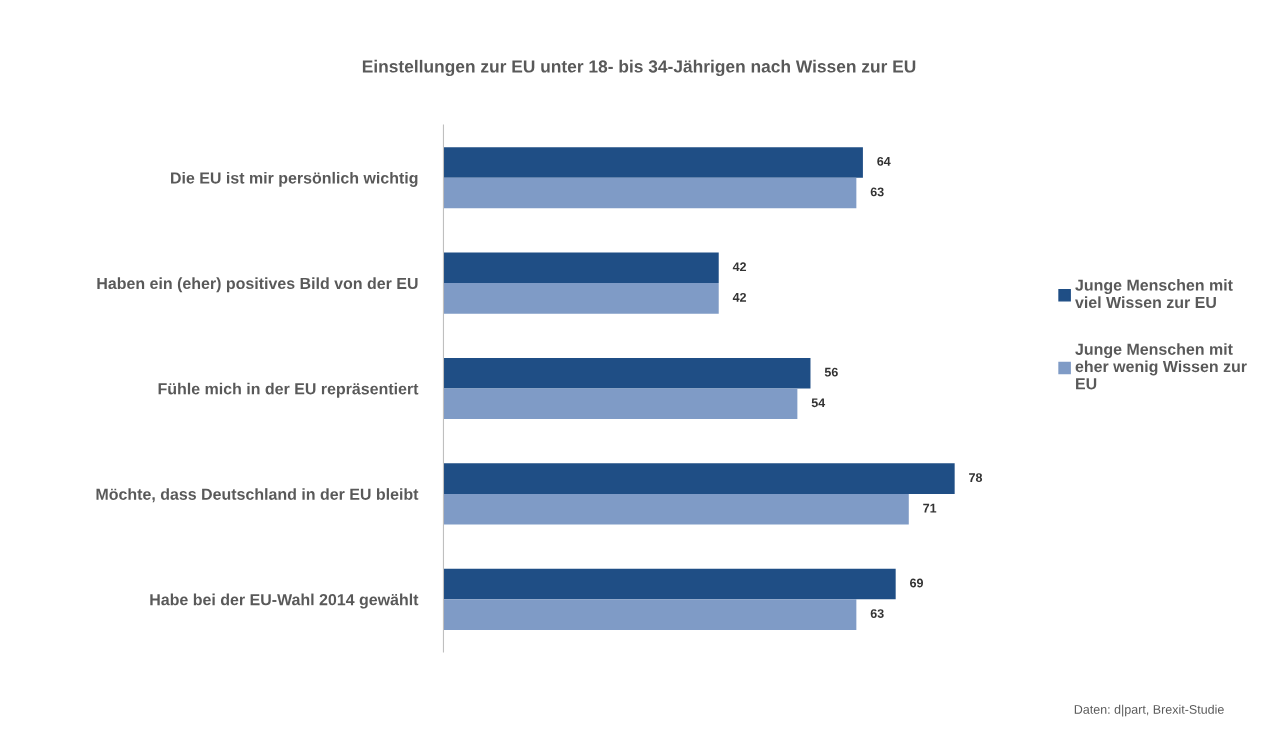 The height and width of the screenshot is (731, 1278). I want to click on text: Daten: d|part, Brexit-Studie, so click(1149, 710).